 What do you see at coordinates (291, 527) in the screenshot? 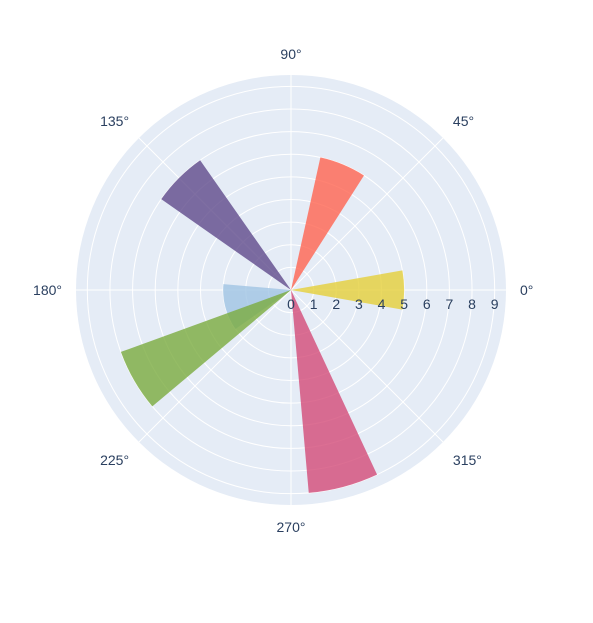
I see `angular-tick-label: 270°` at bounding box center [291, 527].